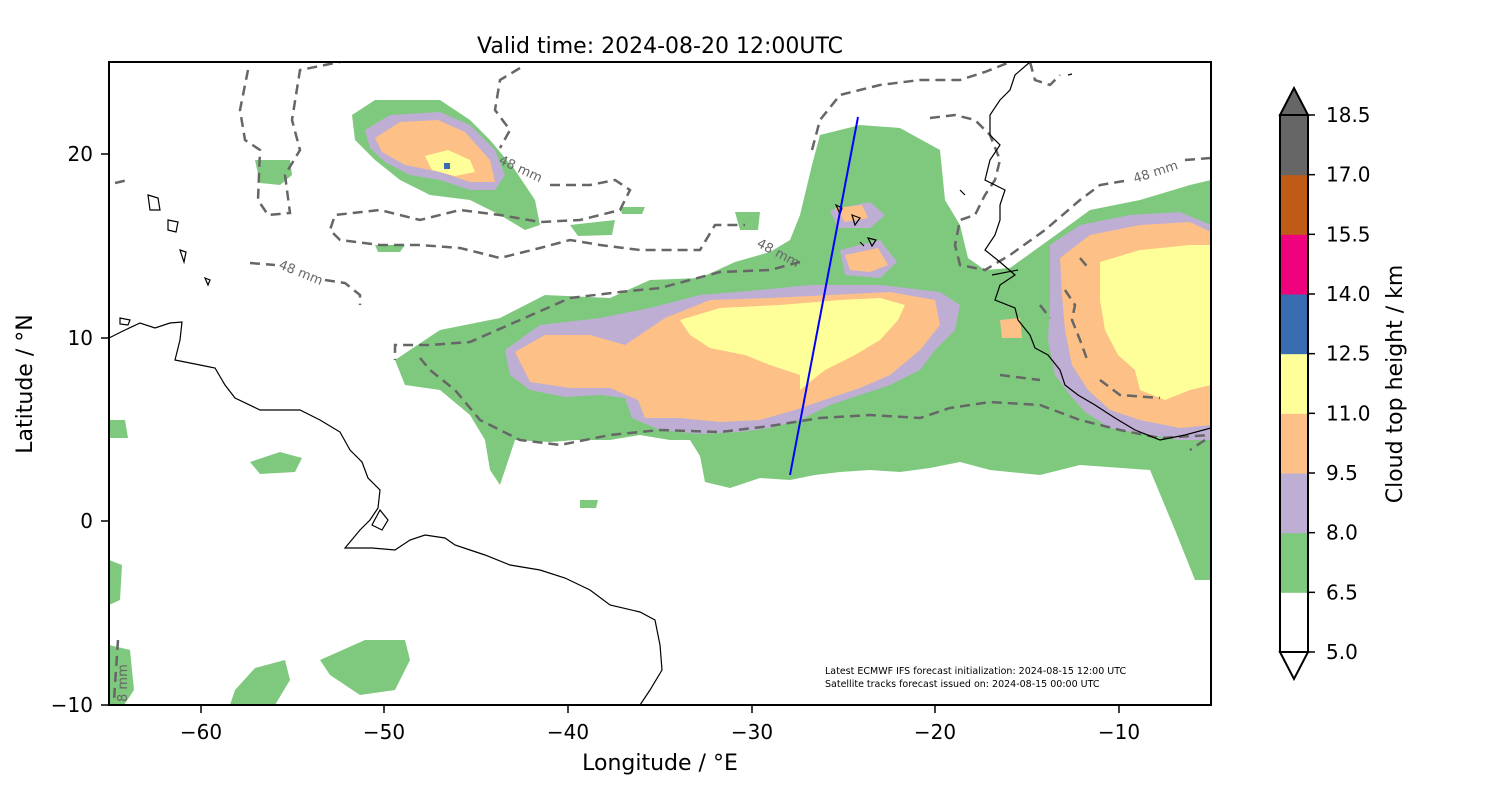 The image size is (1500, 800). I want to click on x-tick-label: −30, so click(752, 732).